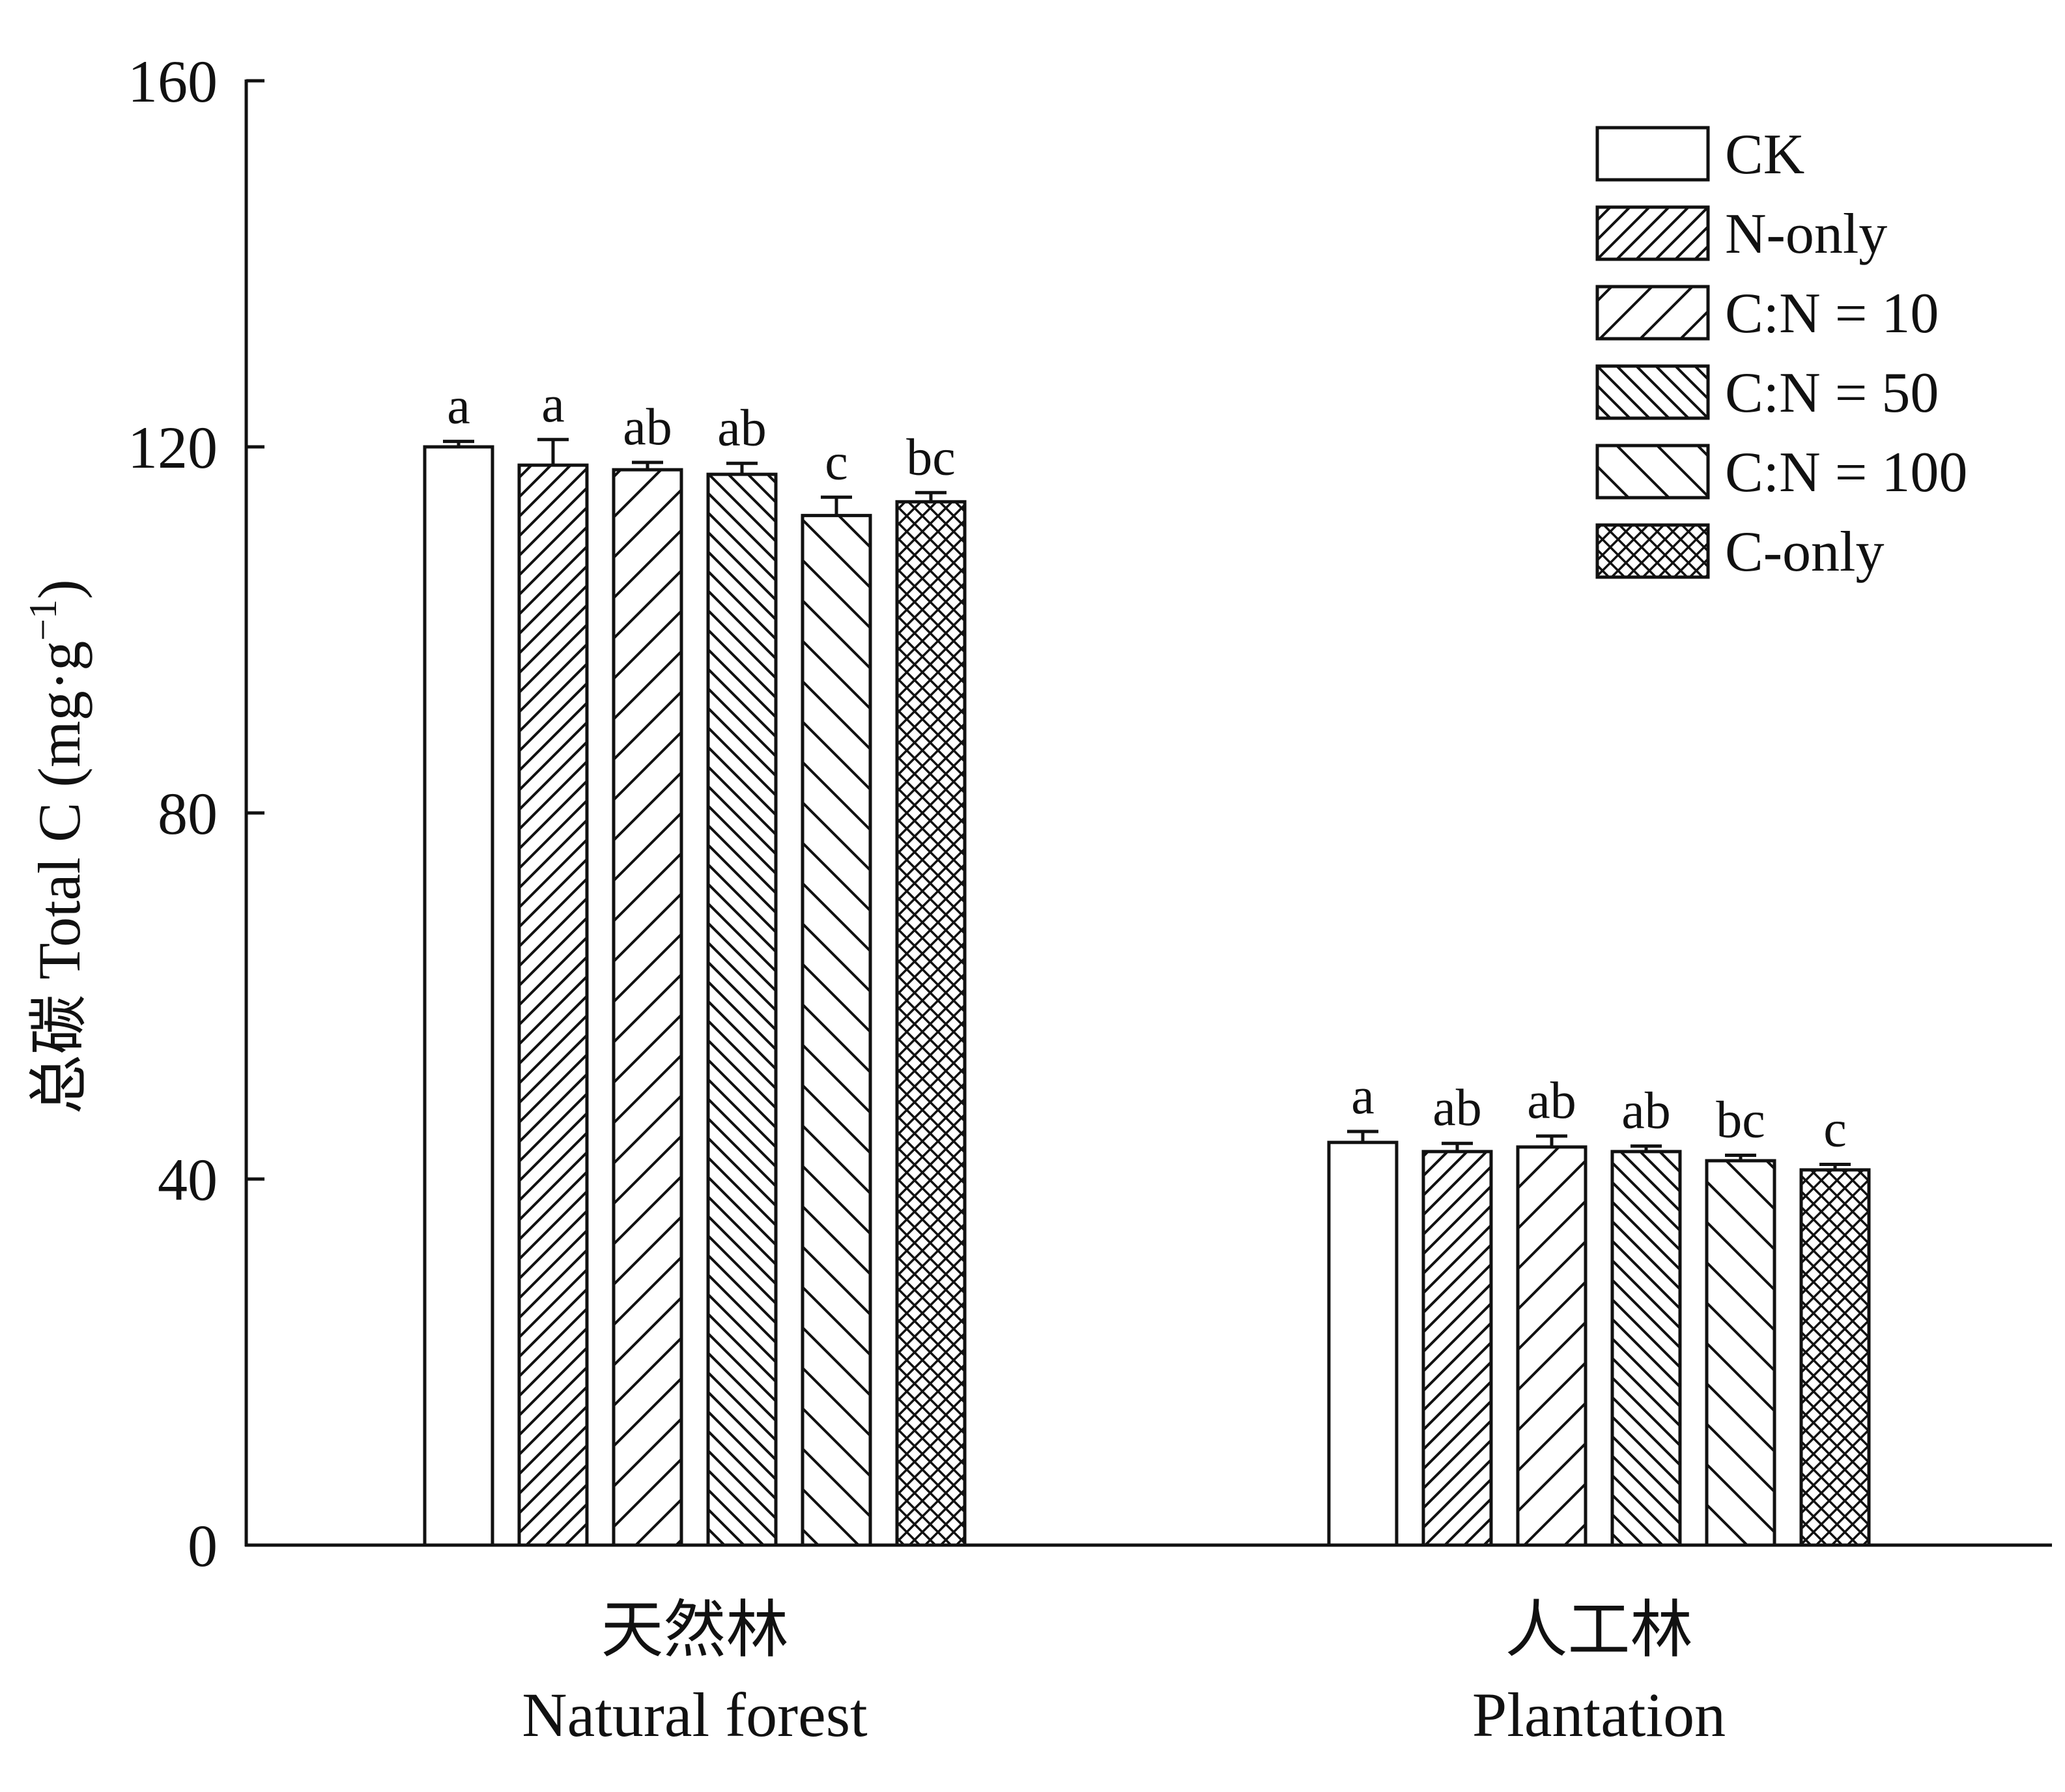 The image size is (2065, 1792). Describe the element at coordinates (1781, 353) in the screenshot. I see `legend: CK N-only C:N = 10 C:N = 50 C:N = 100 C-only` at that location.